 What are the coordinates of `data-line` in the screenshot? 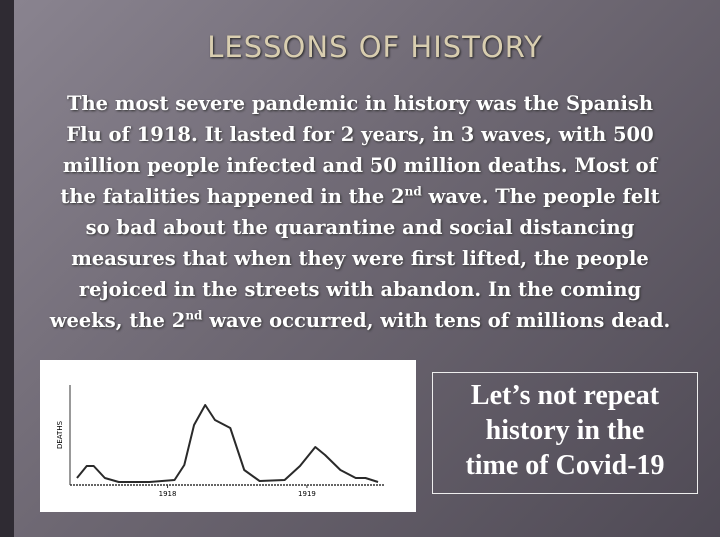 It's located at (227, 443).